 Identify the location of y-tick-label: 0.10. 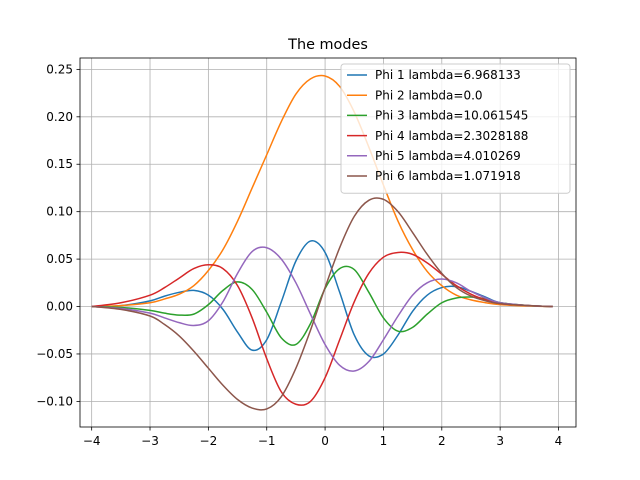
(59, 212).